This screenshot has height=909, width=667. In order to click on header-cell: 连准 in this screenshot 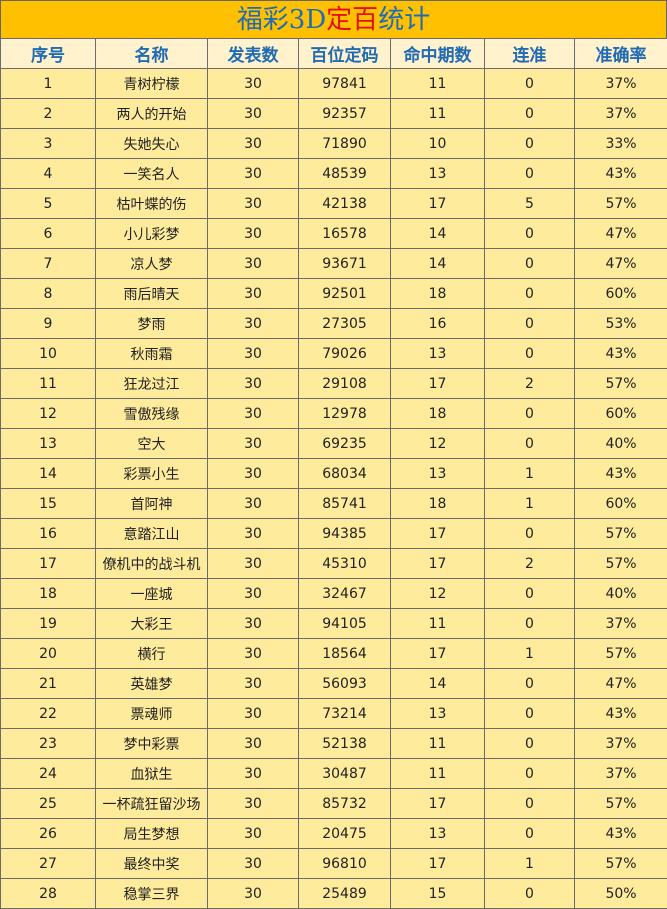, I will do `click(529, 53)`.